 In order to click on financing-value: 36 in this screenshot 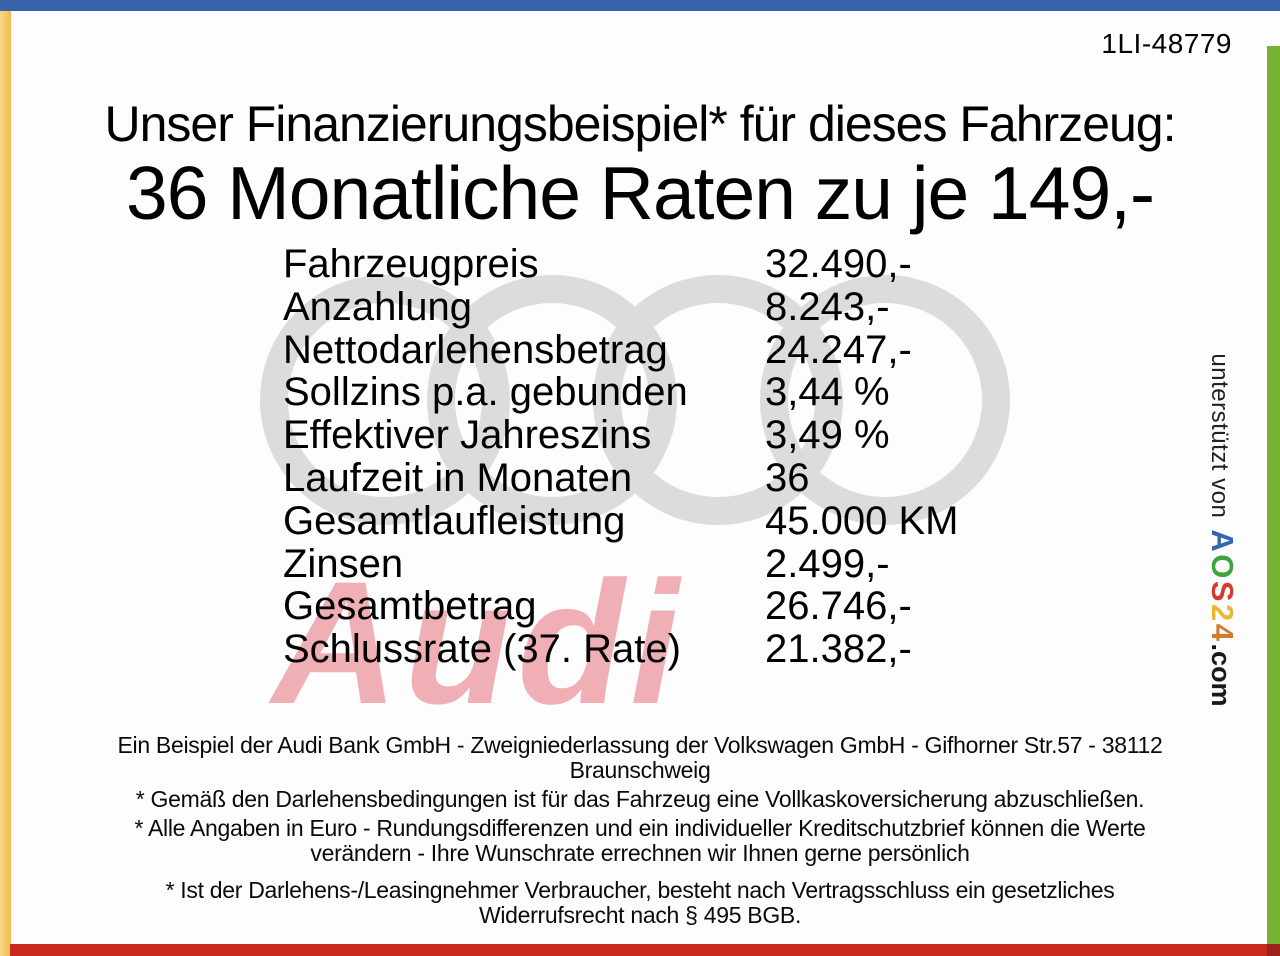, I will do `click(787, 477)`.